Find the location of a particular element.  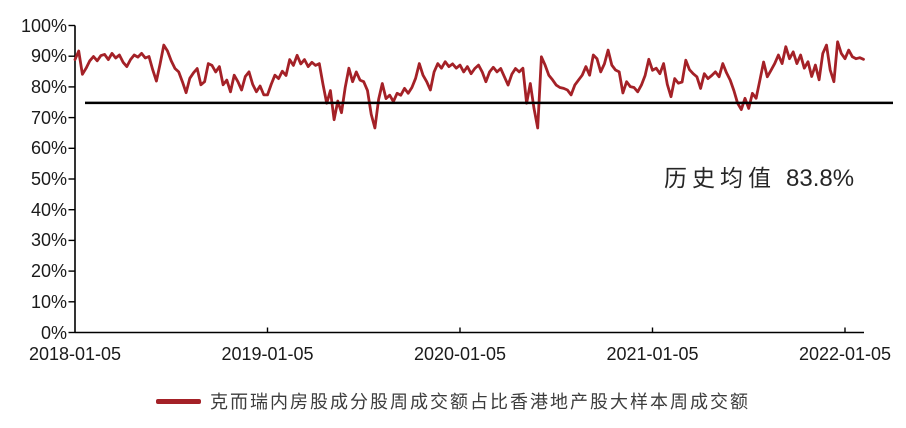

y-axis-tick-label: 0% is located at coordinates (53, 332).